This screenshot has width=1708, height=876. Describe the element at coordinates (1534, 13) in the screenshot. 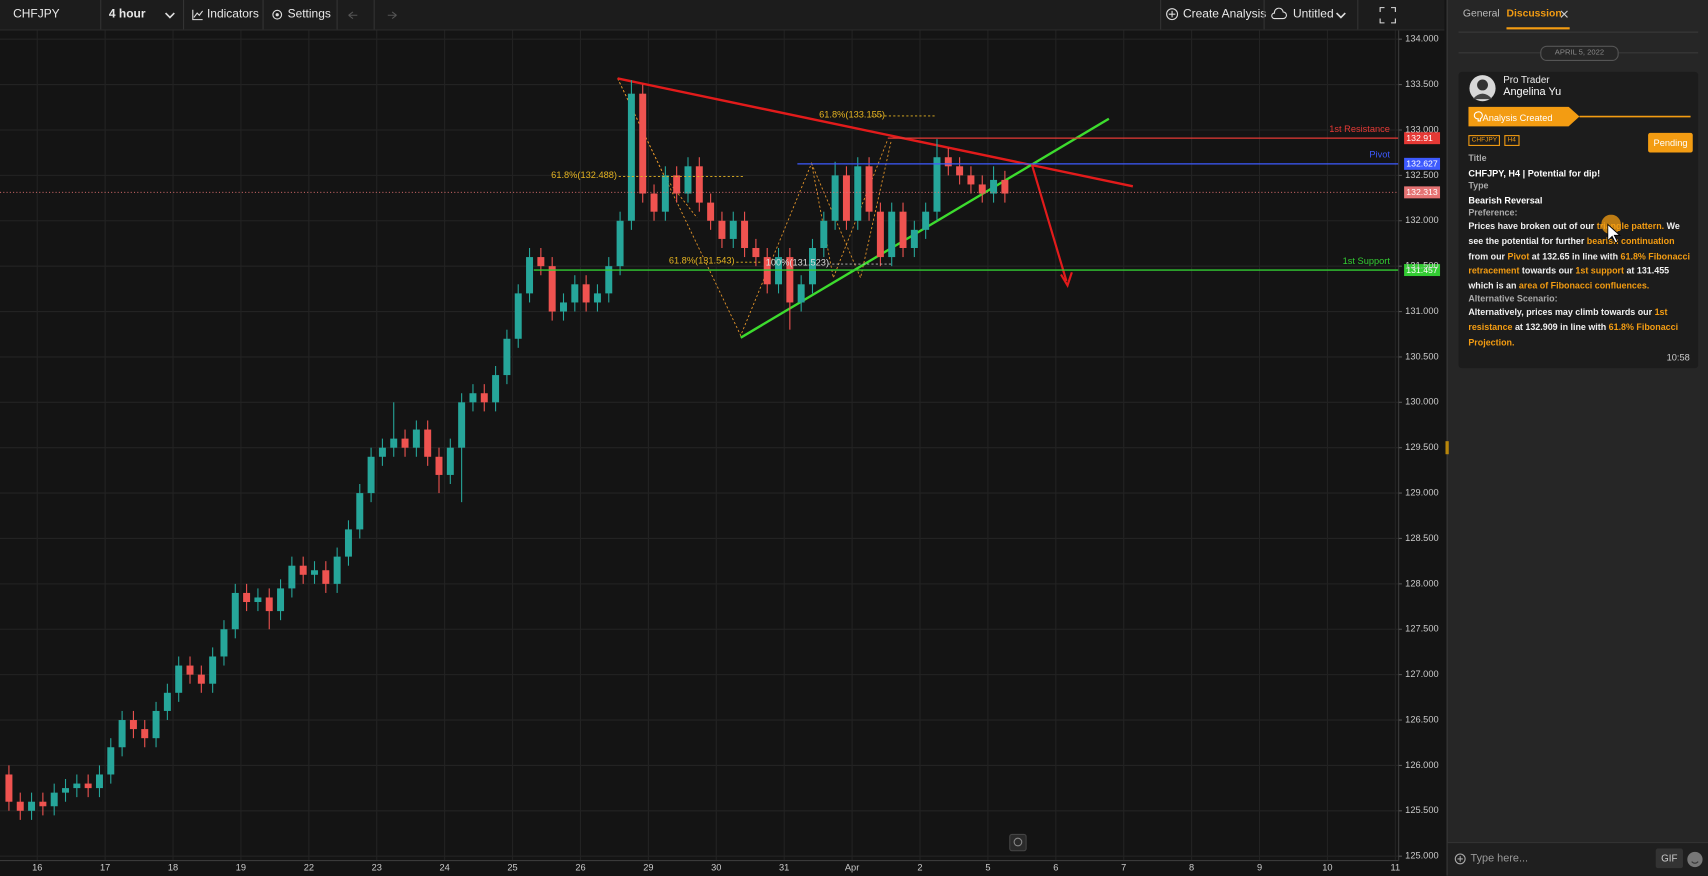

I see `tab-discussion: Discussion` at that location.